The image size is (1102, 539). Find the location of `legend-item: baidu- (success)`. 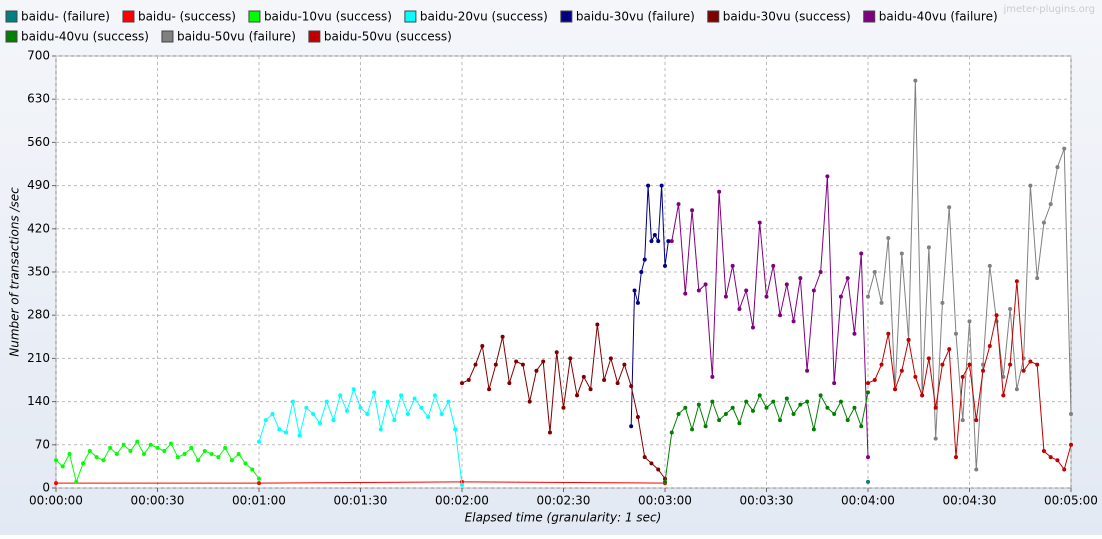

legend-item: baidu- (success) is located at coordinates (179, 17).